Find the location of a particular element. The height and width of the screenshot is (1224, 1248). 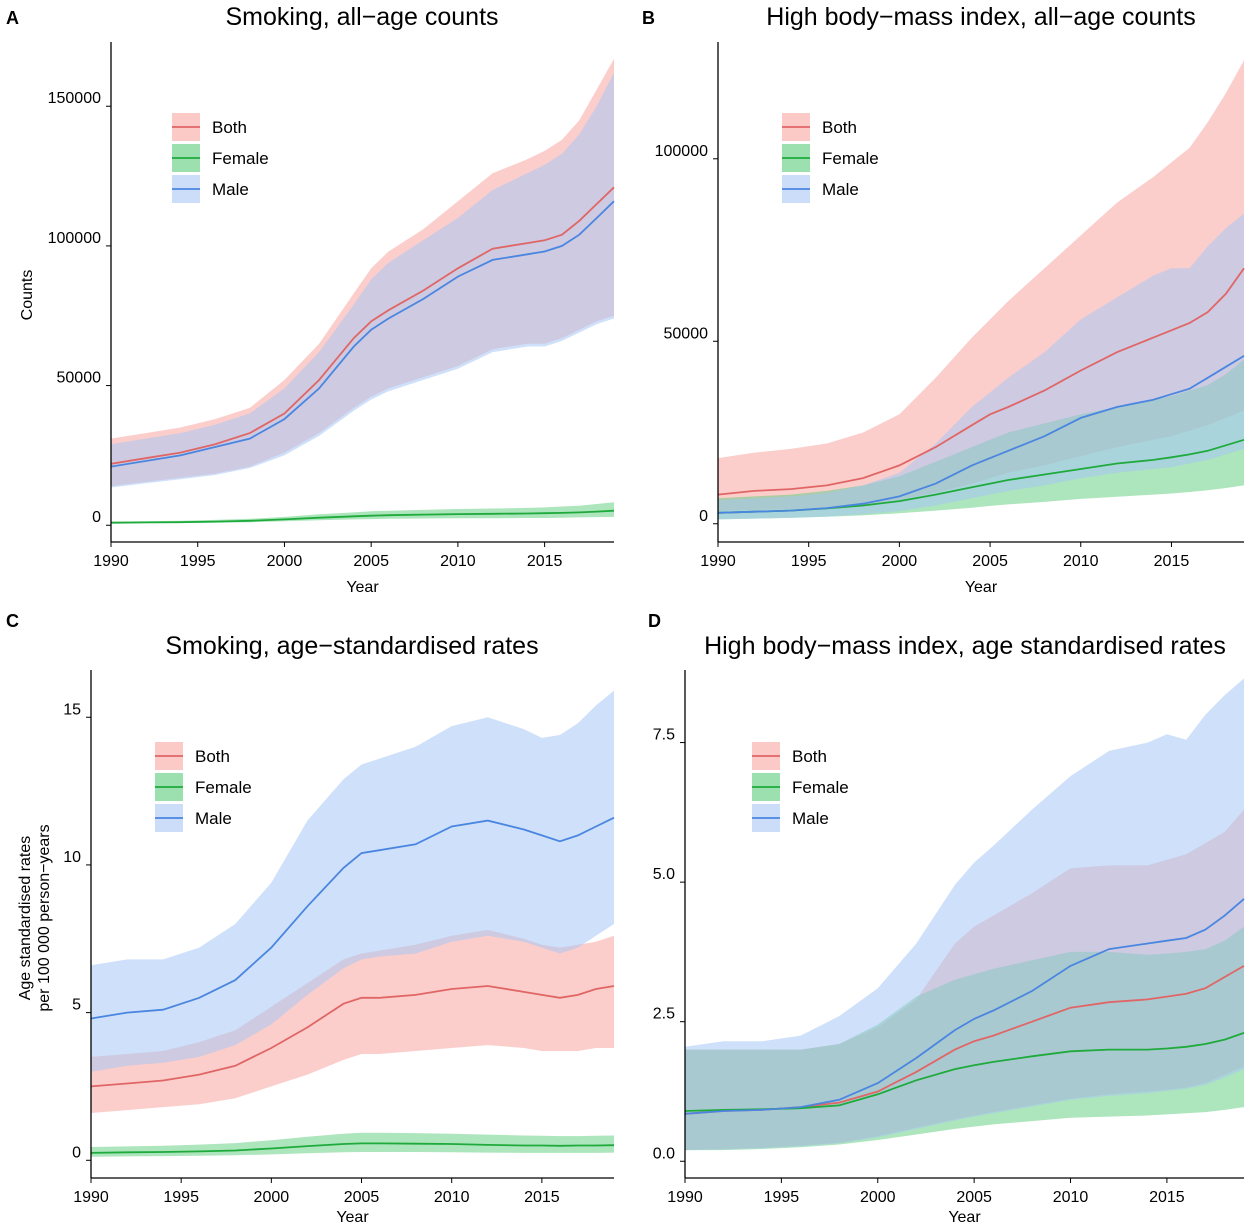

panel-letter: A is located at coordinates (12, 18).